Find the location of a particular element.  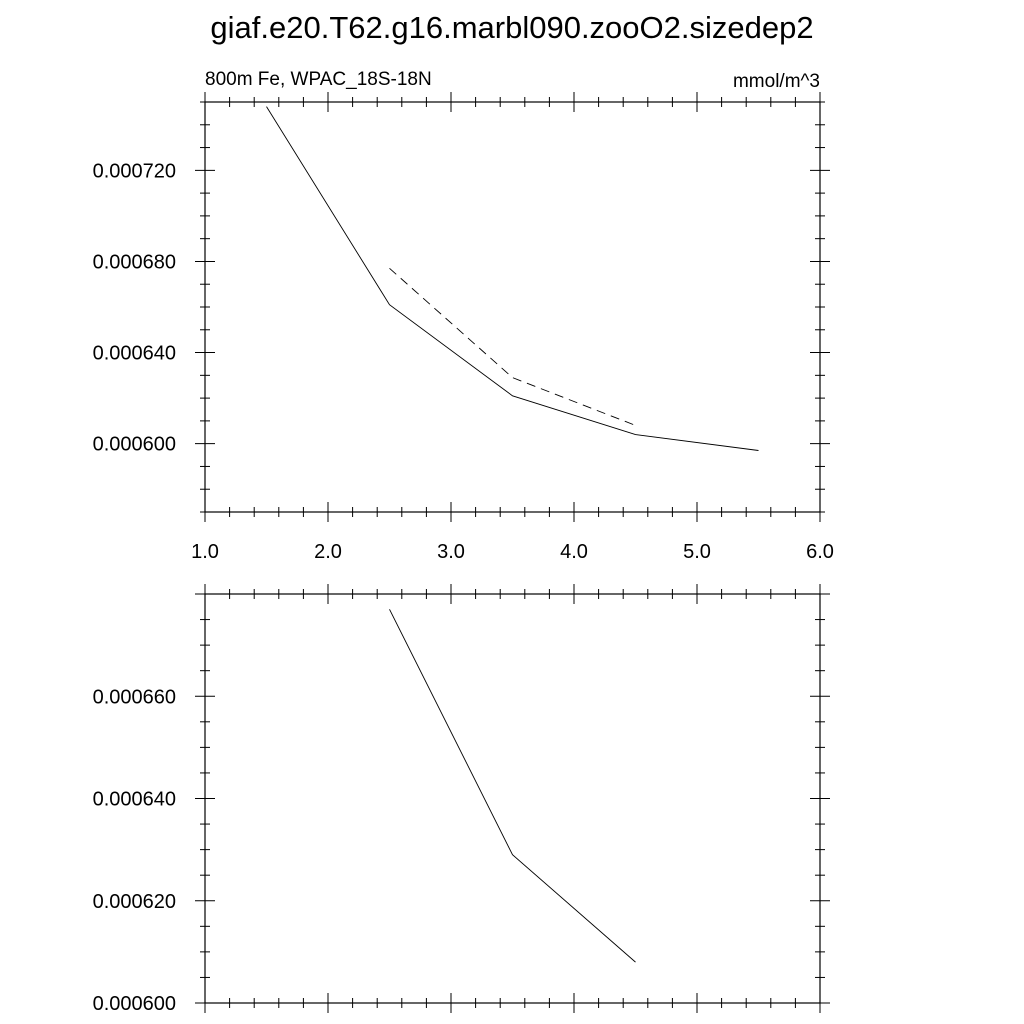

y-tick-label: 0.000680 is located at coordinates (134, 262).